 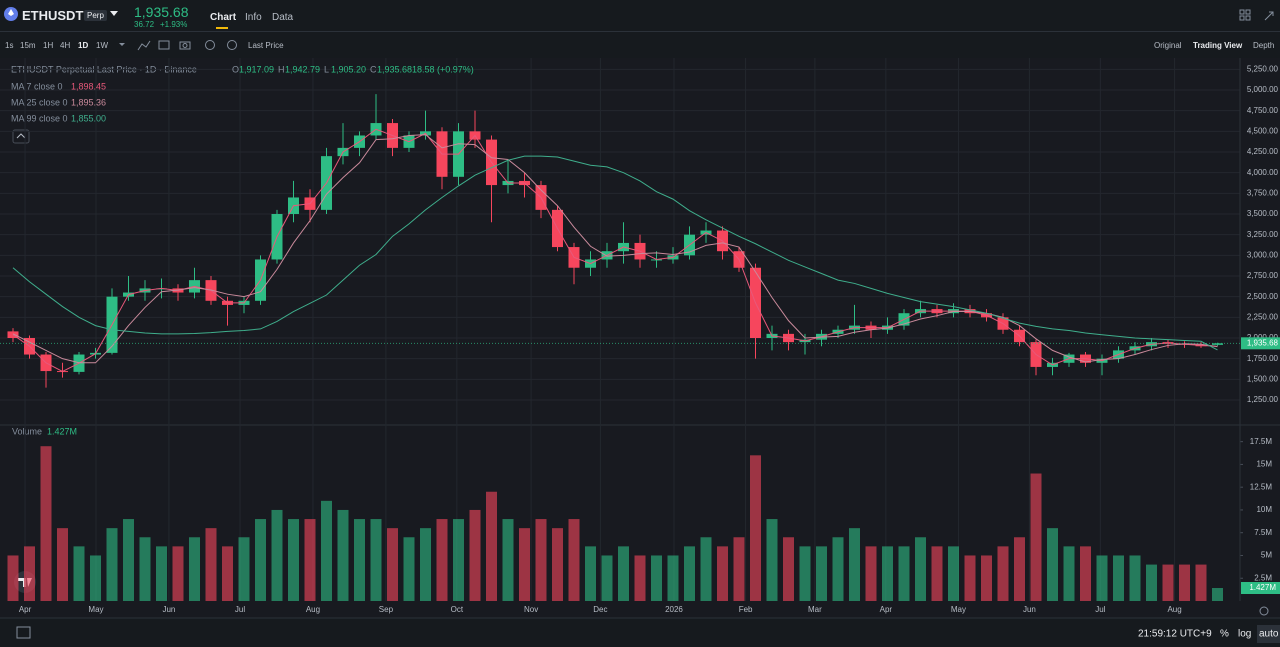 I want to click on layout-icons, so click(x=1257, y=15).